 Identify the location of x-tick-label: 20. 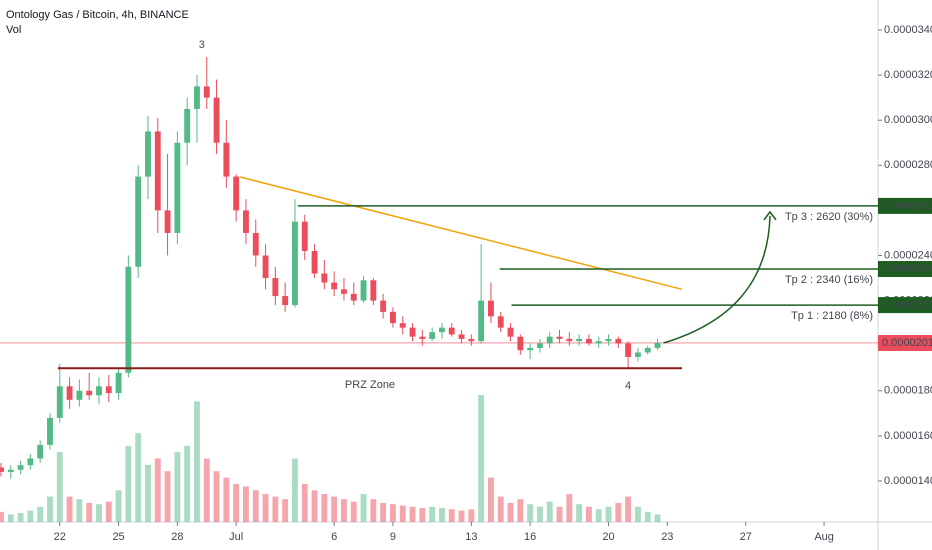
(608, 537).